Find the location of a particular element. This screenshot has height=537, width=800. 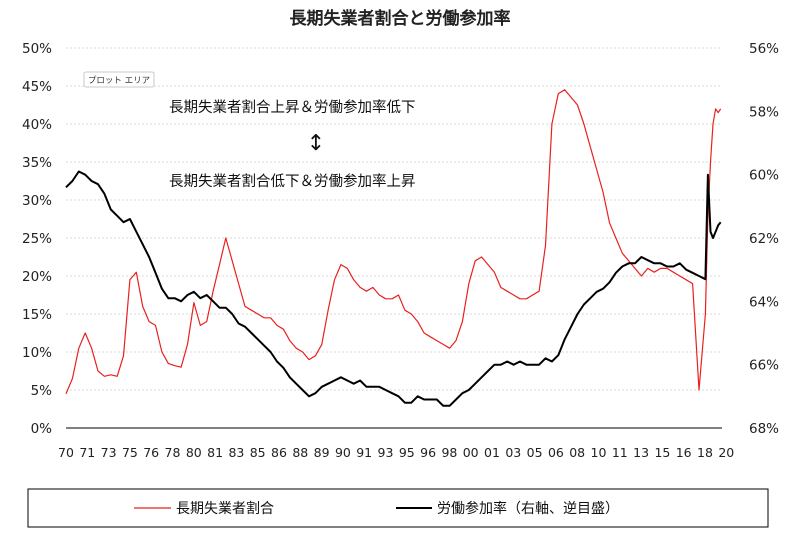

x-tick-label: 71 is located at coordinates (87, 452).